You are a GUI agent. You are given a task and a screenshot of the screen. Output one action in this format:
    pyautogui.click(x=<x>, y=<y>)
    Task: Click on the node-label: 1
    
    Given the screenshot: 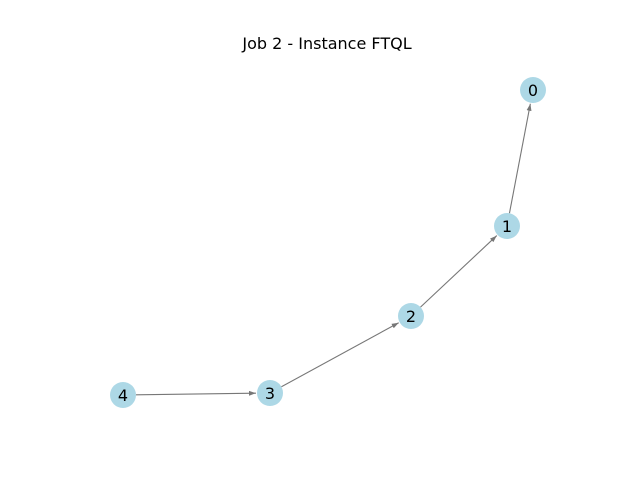 What is the action you would take?
    pyautogui.click(x=507, y=226)
    